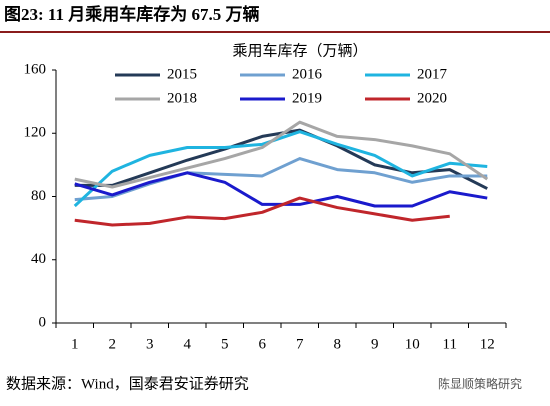 Image resolution: width=550 pixels, height=406 pixels. I want to click on y-tick-label: 80, so click(38, 196).